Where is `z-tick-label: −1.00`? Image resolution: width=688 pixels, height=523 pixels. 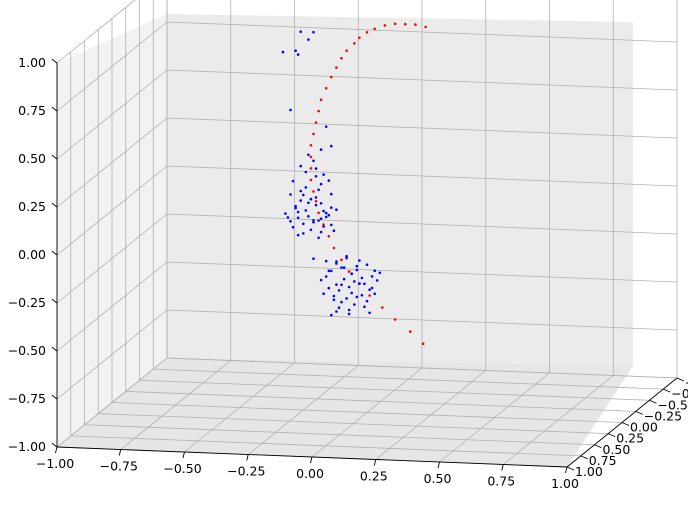 z-tick-label: −1.00 is located at coordinates (27, 446).